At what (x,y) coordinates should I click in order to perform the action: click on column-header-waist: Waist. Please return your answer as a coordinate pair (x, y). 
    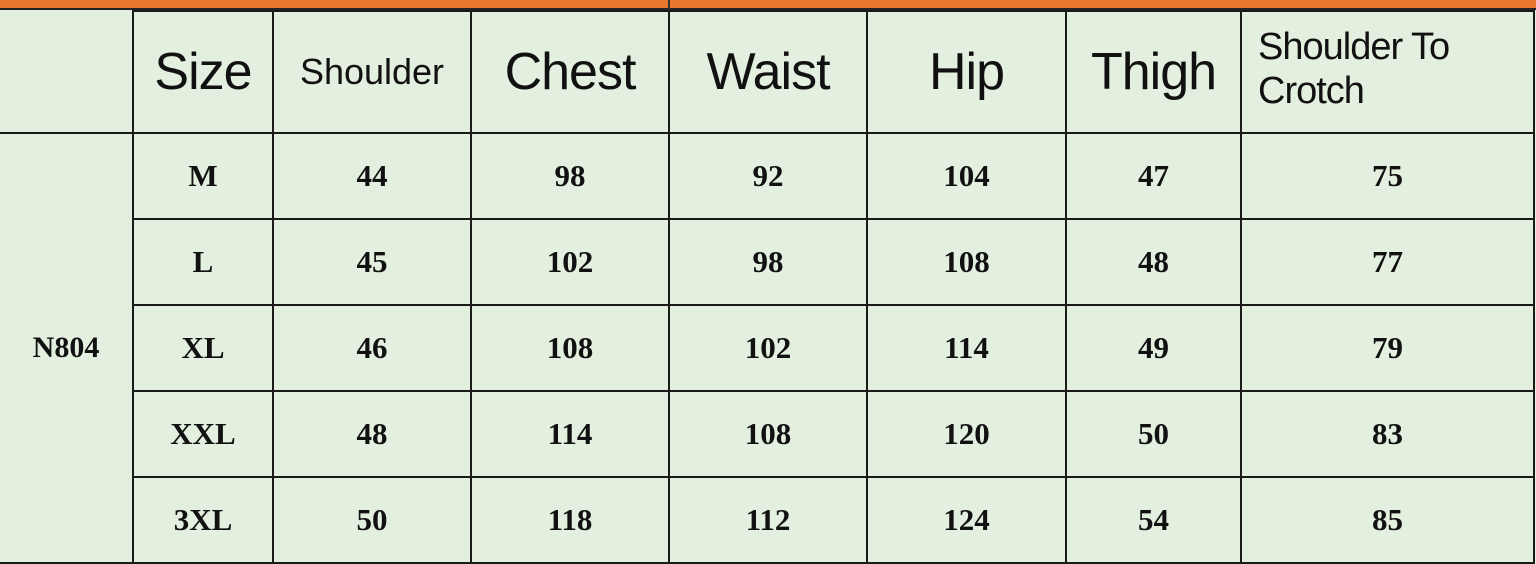
    Looking at the image, I should click on (768, 72).